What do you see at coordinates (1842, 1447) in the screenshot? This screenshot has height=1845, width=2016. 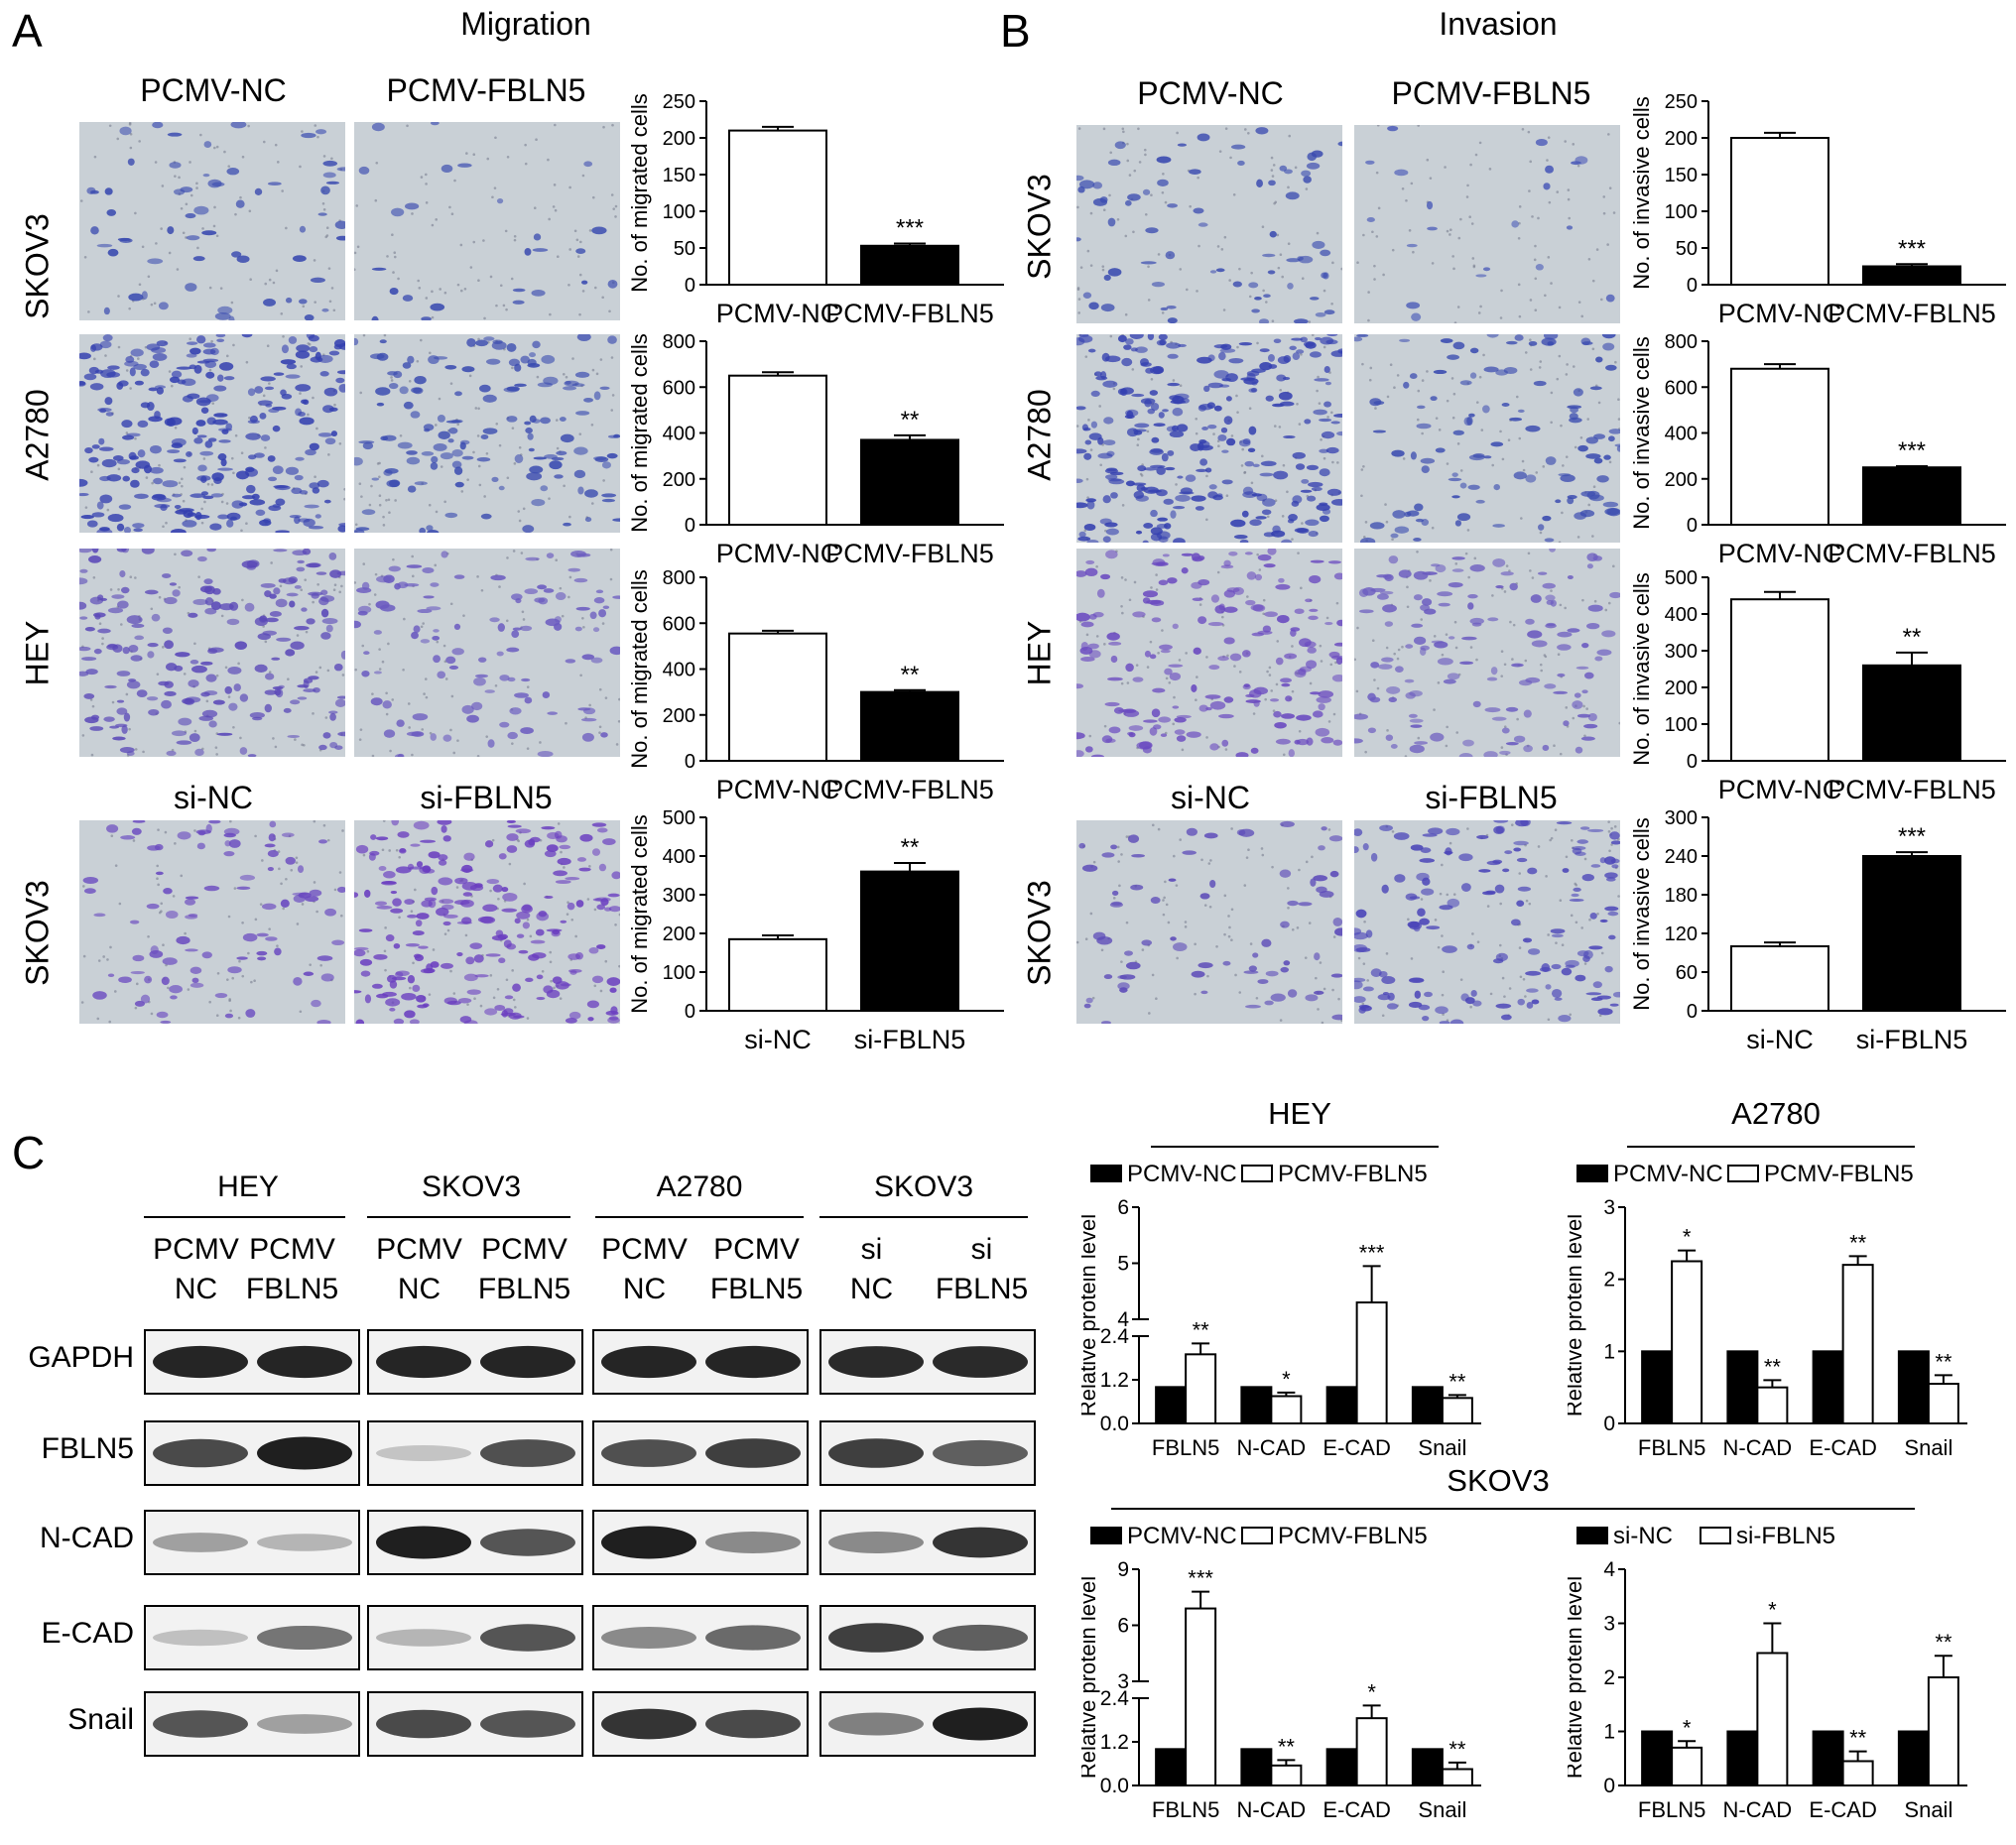 I see `x-tick-label: E-CAD` at bounding box center [1842, 1447].